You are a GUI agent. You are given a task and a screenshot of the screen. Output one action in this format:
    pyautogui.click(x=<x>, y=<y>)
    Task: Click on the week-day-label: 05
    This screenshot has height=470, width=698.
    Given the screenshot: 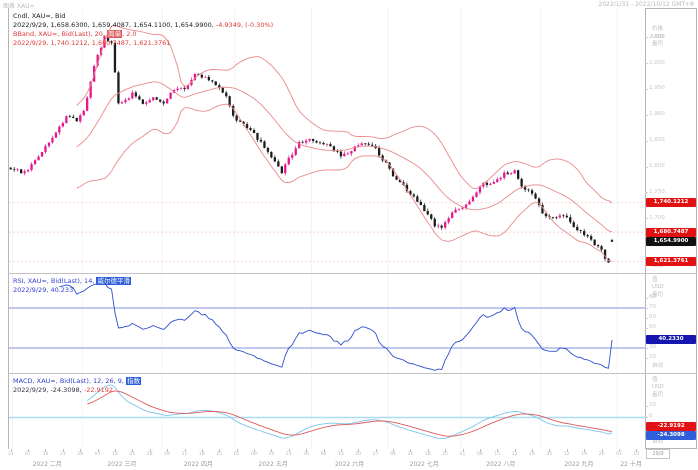 What is the action you would take?
    pyautogui.click(x=549, y=454)
    